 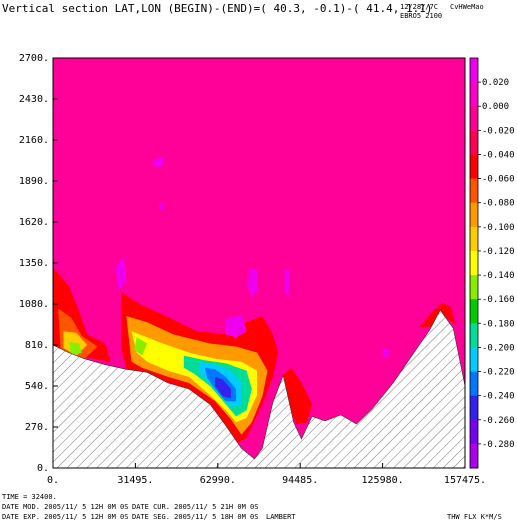 What do you see at coordinates (65, 507) in the screenshot?
I see `date-mod: DATE MOD. 2005/11/ 5 12H 0M 0S` at bounding box center [65, 507].